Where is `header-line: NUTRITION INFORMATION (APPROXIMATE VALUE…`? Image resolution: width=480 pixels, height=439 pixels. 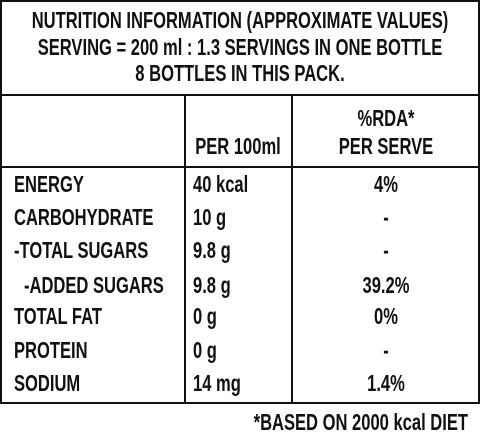 header-line: NUTRITION INFORMATION (APPROXIMATE VALUE… is located at coordinates (240, 21).